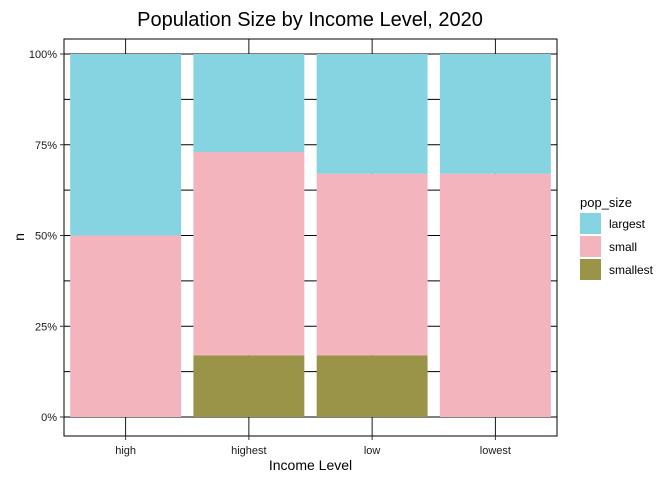 This screenshot has height=480, width=672. What do you see at coordinates (125, 451) in the screenshot?
I see `x-tick-label: high` at bounding box center [125, 451].